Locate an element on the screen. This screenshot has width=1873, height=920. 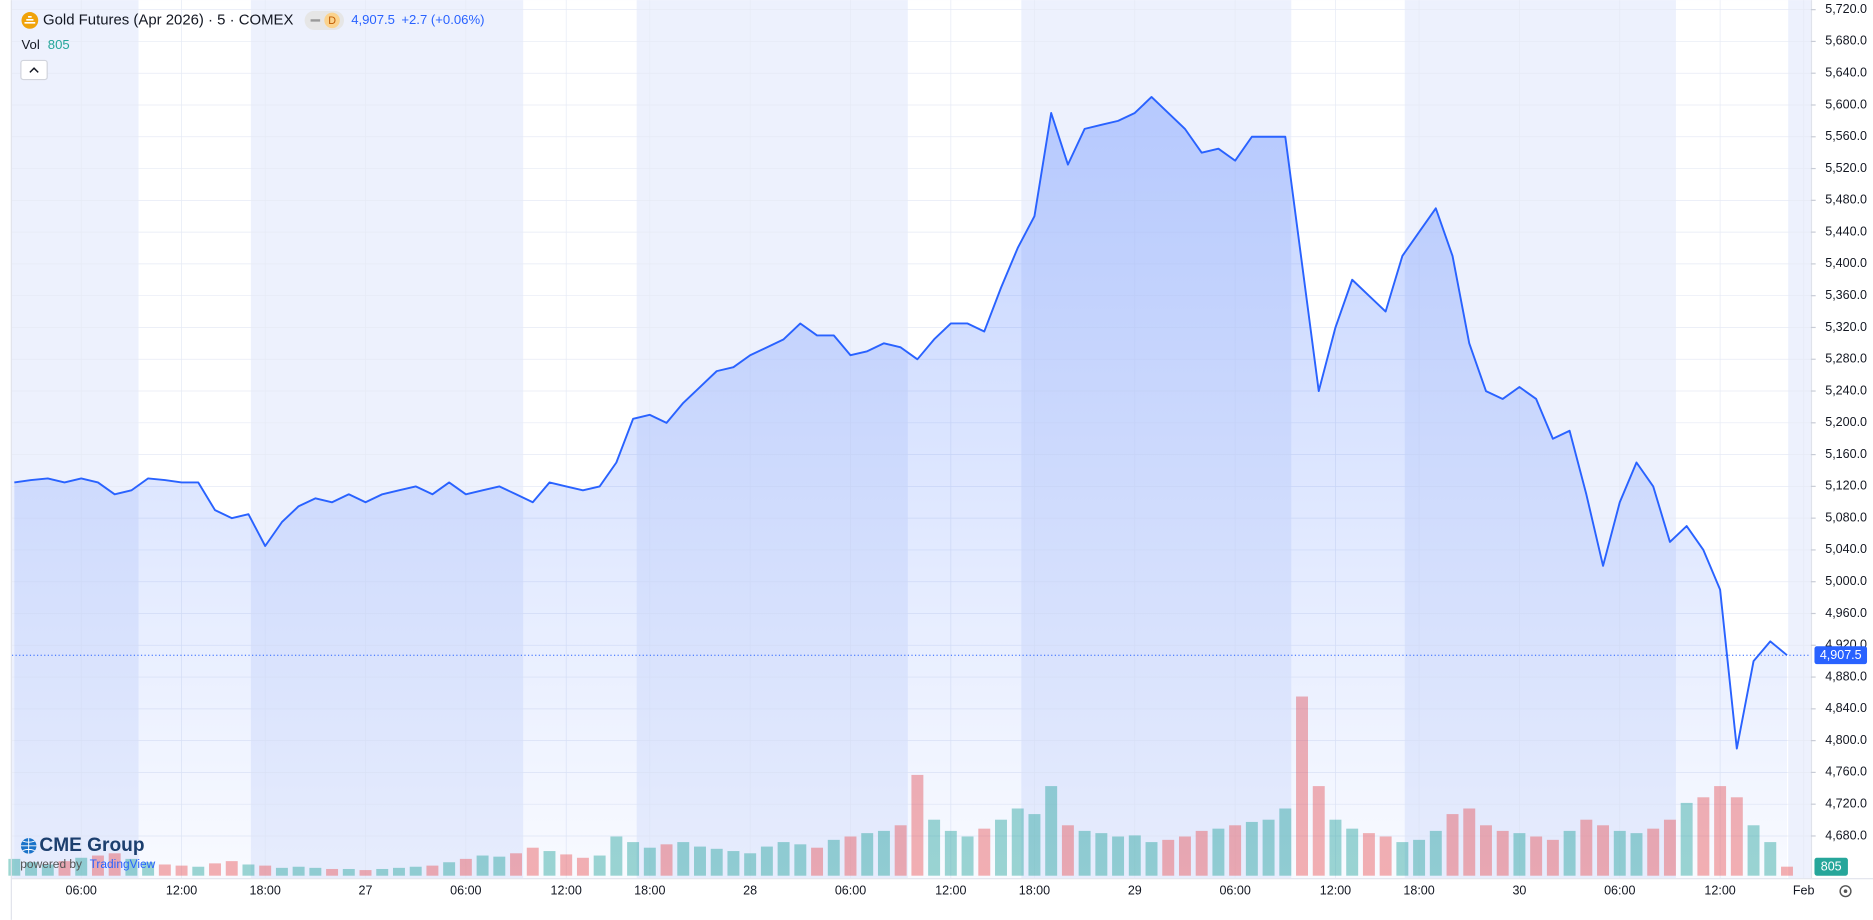
y-tick-label: 5,720.0 is located at coordinates (1846, 9).